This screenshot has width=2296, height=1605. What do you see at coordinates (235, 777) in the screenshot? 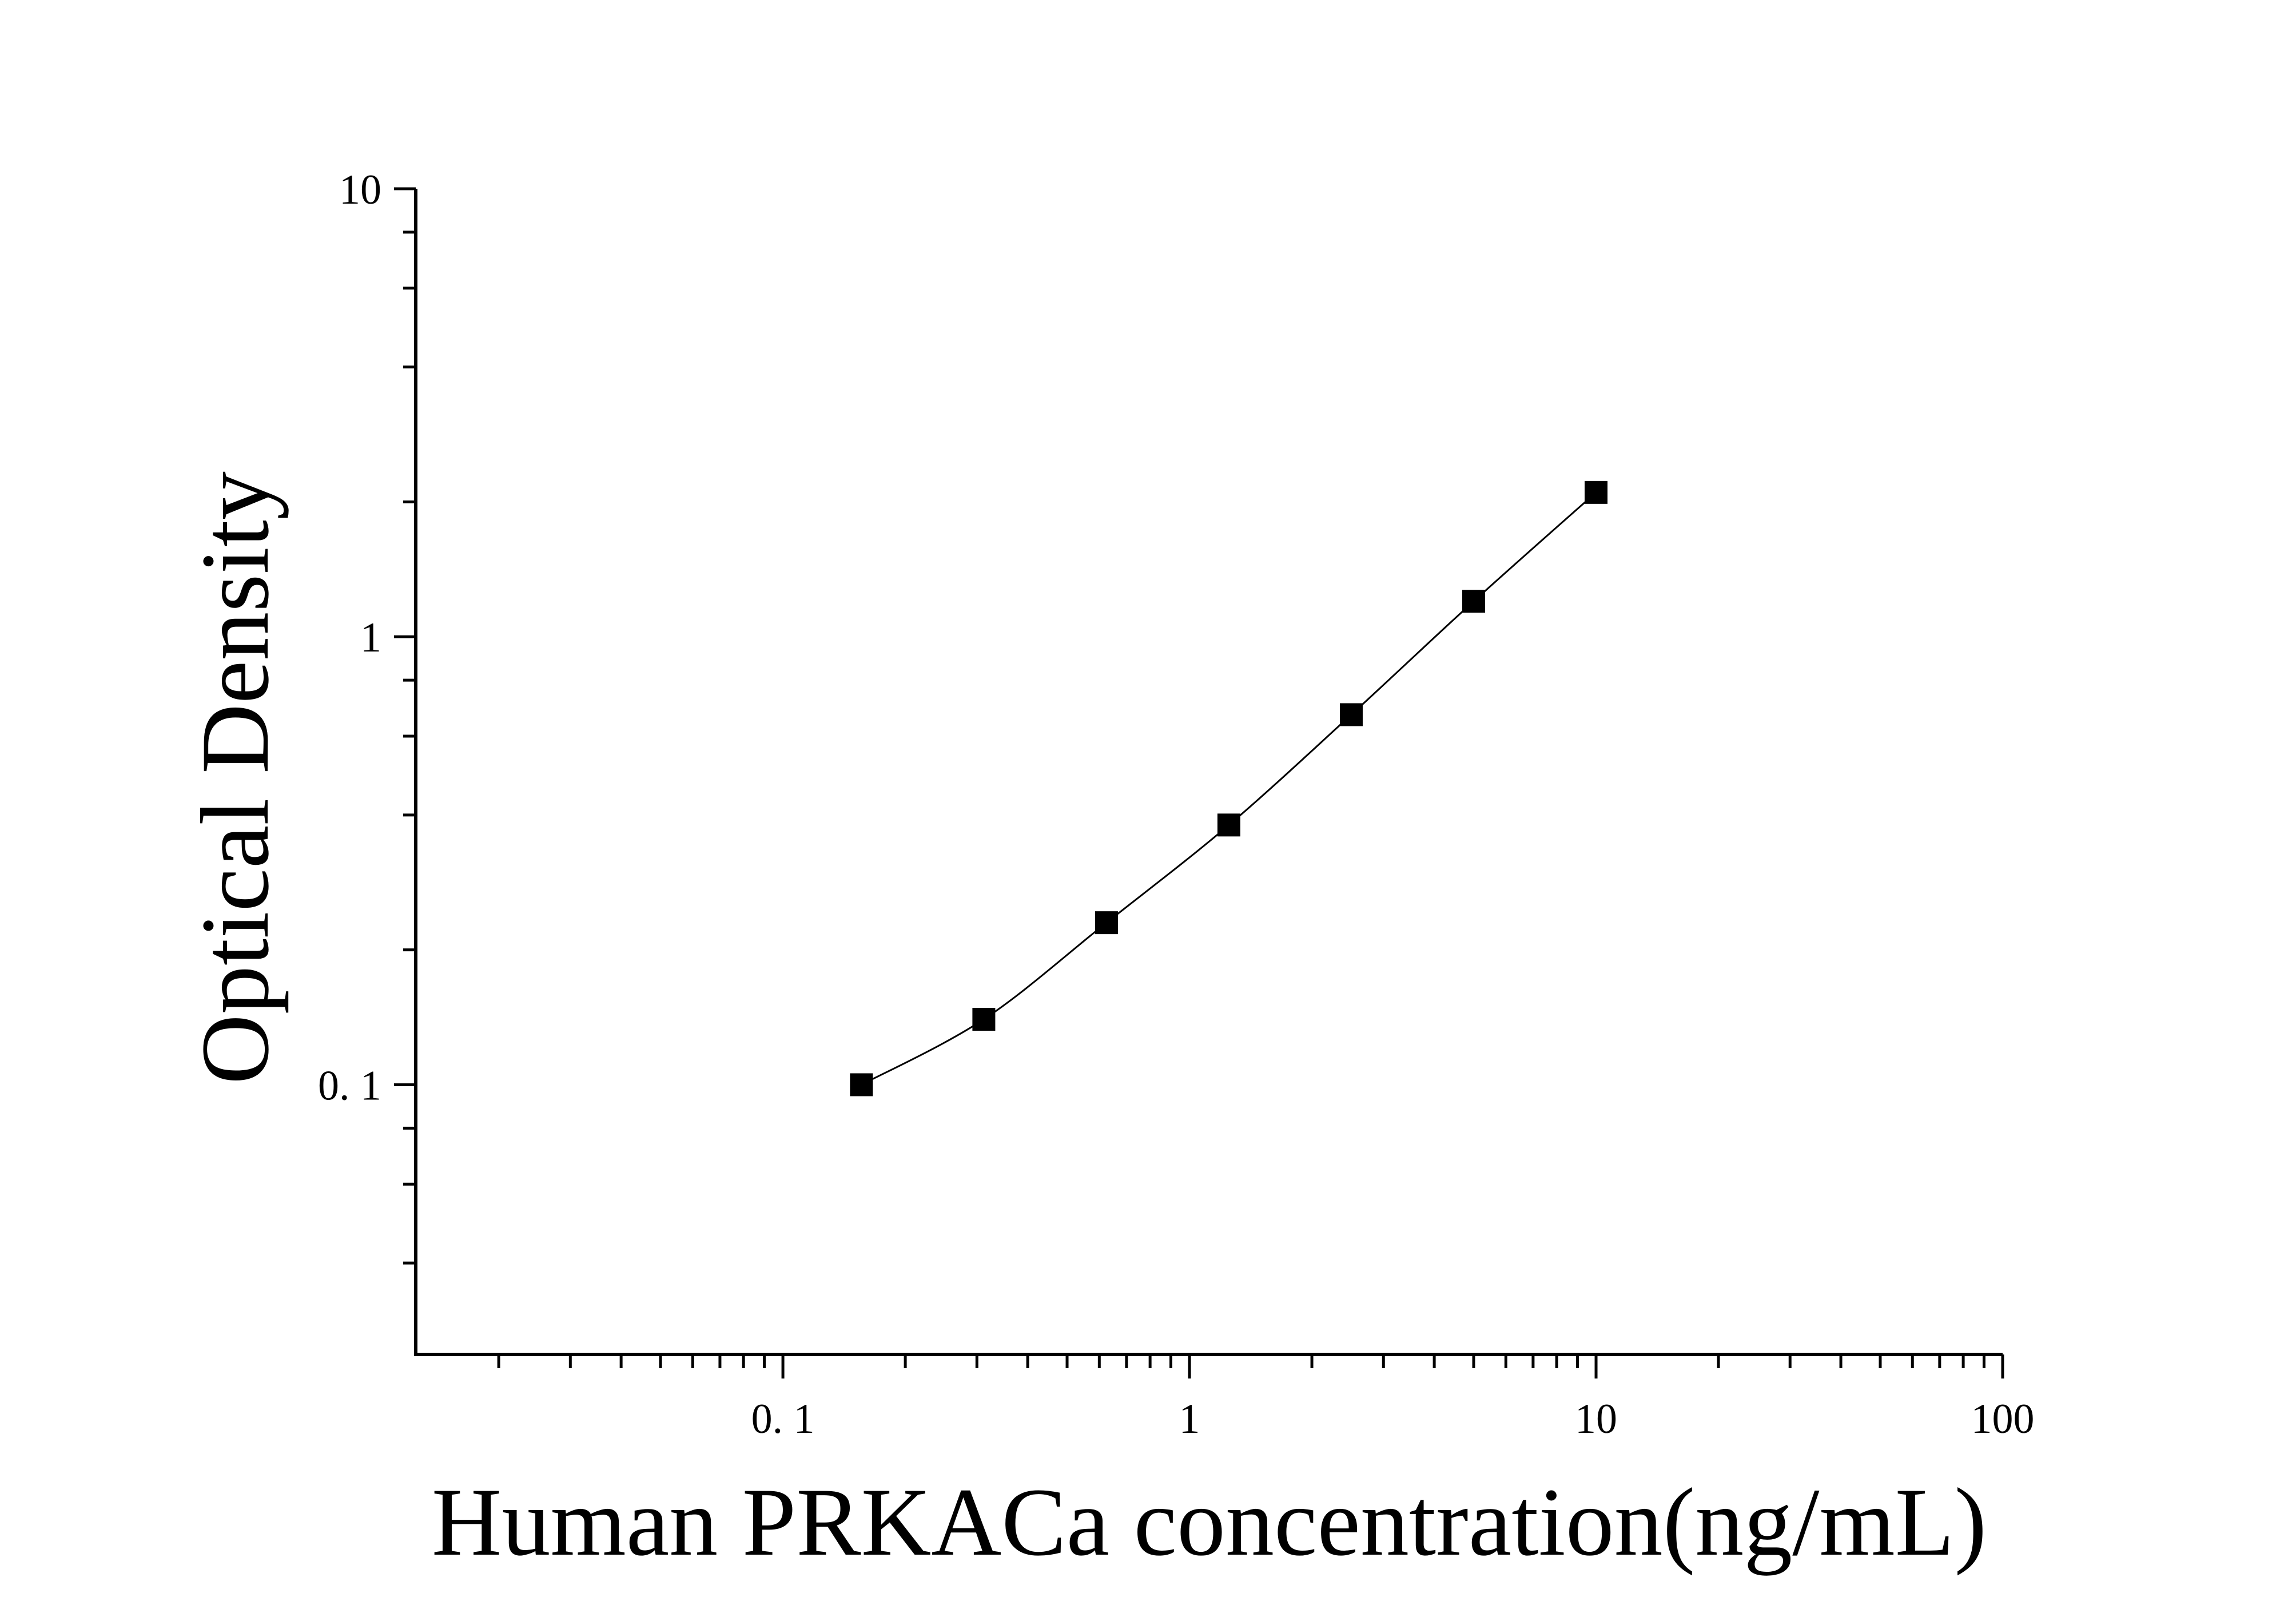
I see `y-axis-title: Optical Density` at bounding box center [235, 777].